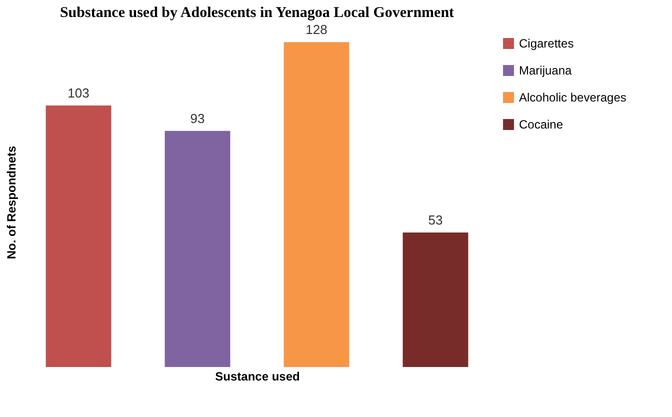 Image resolution: width=672 pixels, height=417 pixels. Describe the element at coordinates (257, 377) in the screenshot. I see `x-axis-title: Sustance used` at that location.